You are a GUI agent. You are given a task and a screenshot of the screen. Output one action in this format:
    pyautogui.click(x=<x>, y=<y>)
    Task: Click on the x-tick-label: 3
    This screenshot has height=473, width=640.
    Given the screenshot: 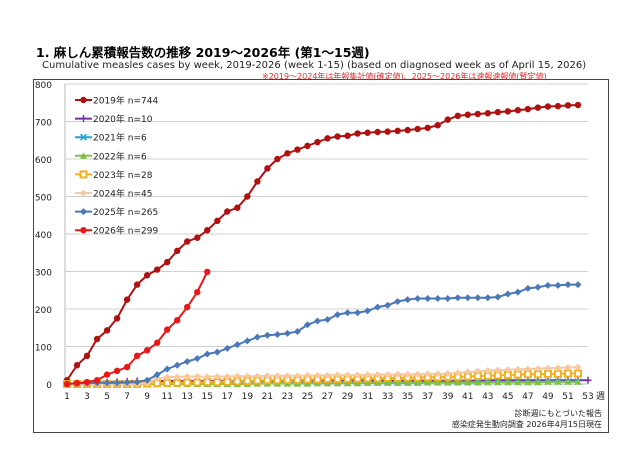 What is the action you would take?
    pyautogui.click(x=87, y=397)
    